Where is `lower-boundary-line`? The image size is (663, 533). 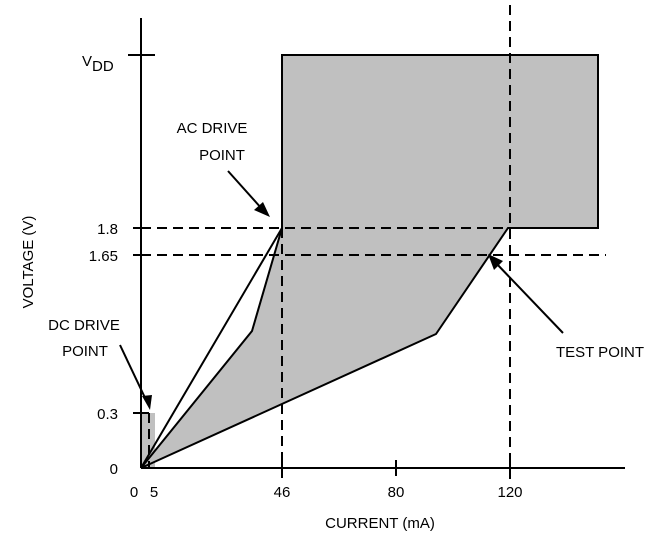 lower-boundary-line is located at coordinates (211, 348).